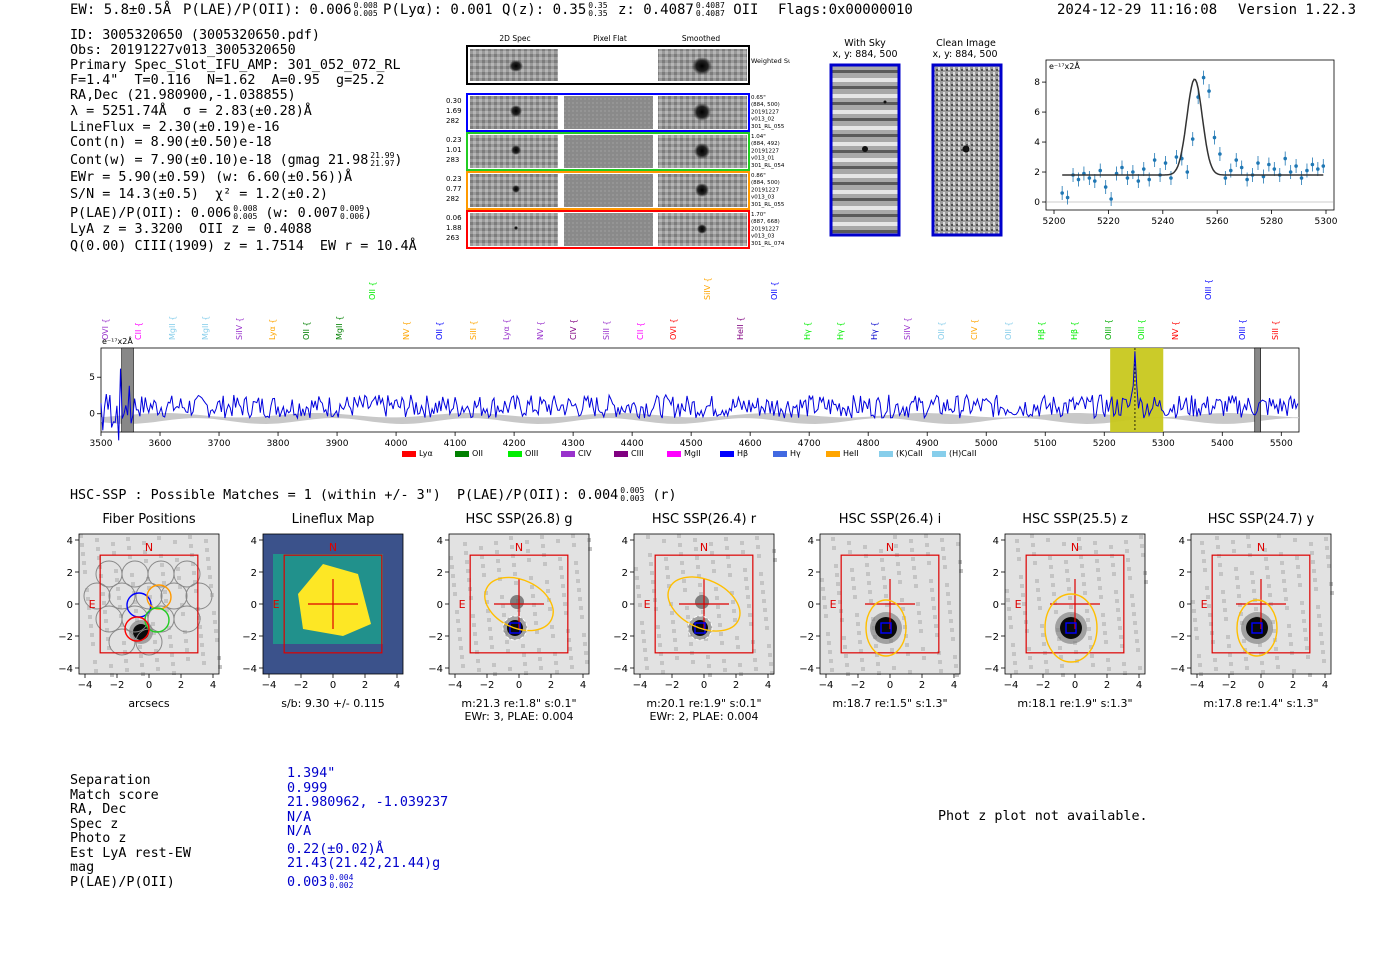 The width and height of the screenshot is (1400, 953). I want to click on spectrum-x-tick-label: 5300, so click(1163, 444).